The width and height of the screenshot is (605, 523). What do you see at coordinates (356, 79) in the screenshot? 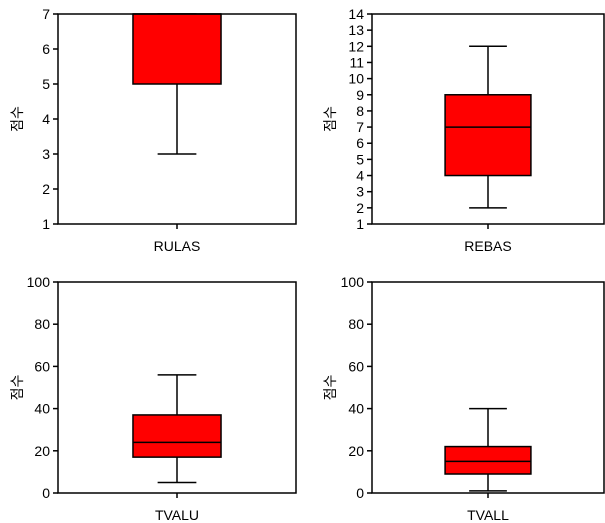
I see `y-tick-label: 10` at bounding box center [356, 79].